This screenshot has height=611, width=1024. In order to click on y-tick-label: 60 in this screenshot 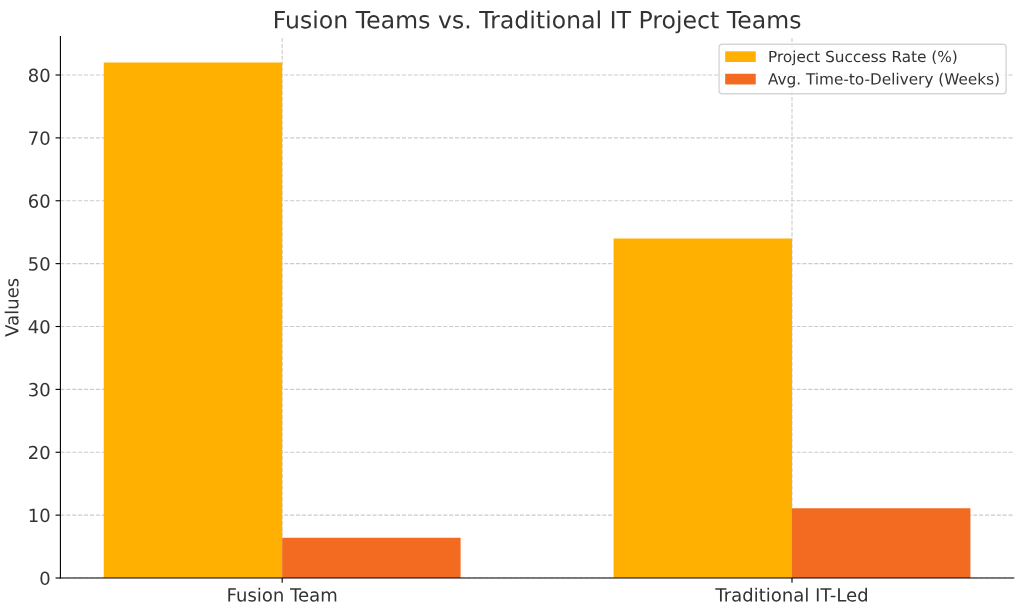, I will do `click(39, 201)`.